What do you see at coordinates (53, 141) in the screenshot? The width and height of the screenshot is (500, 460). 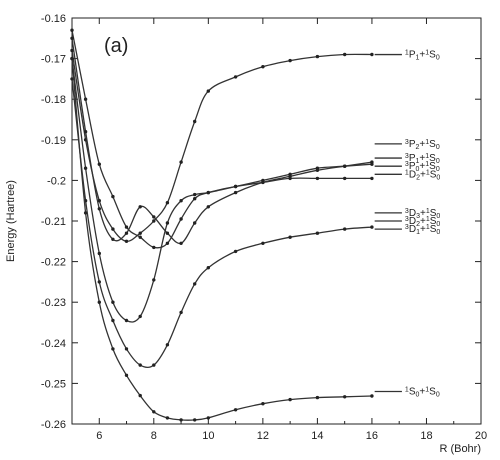 I see `y-tick-label: -0.19` at bounding box center [53, 141].